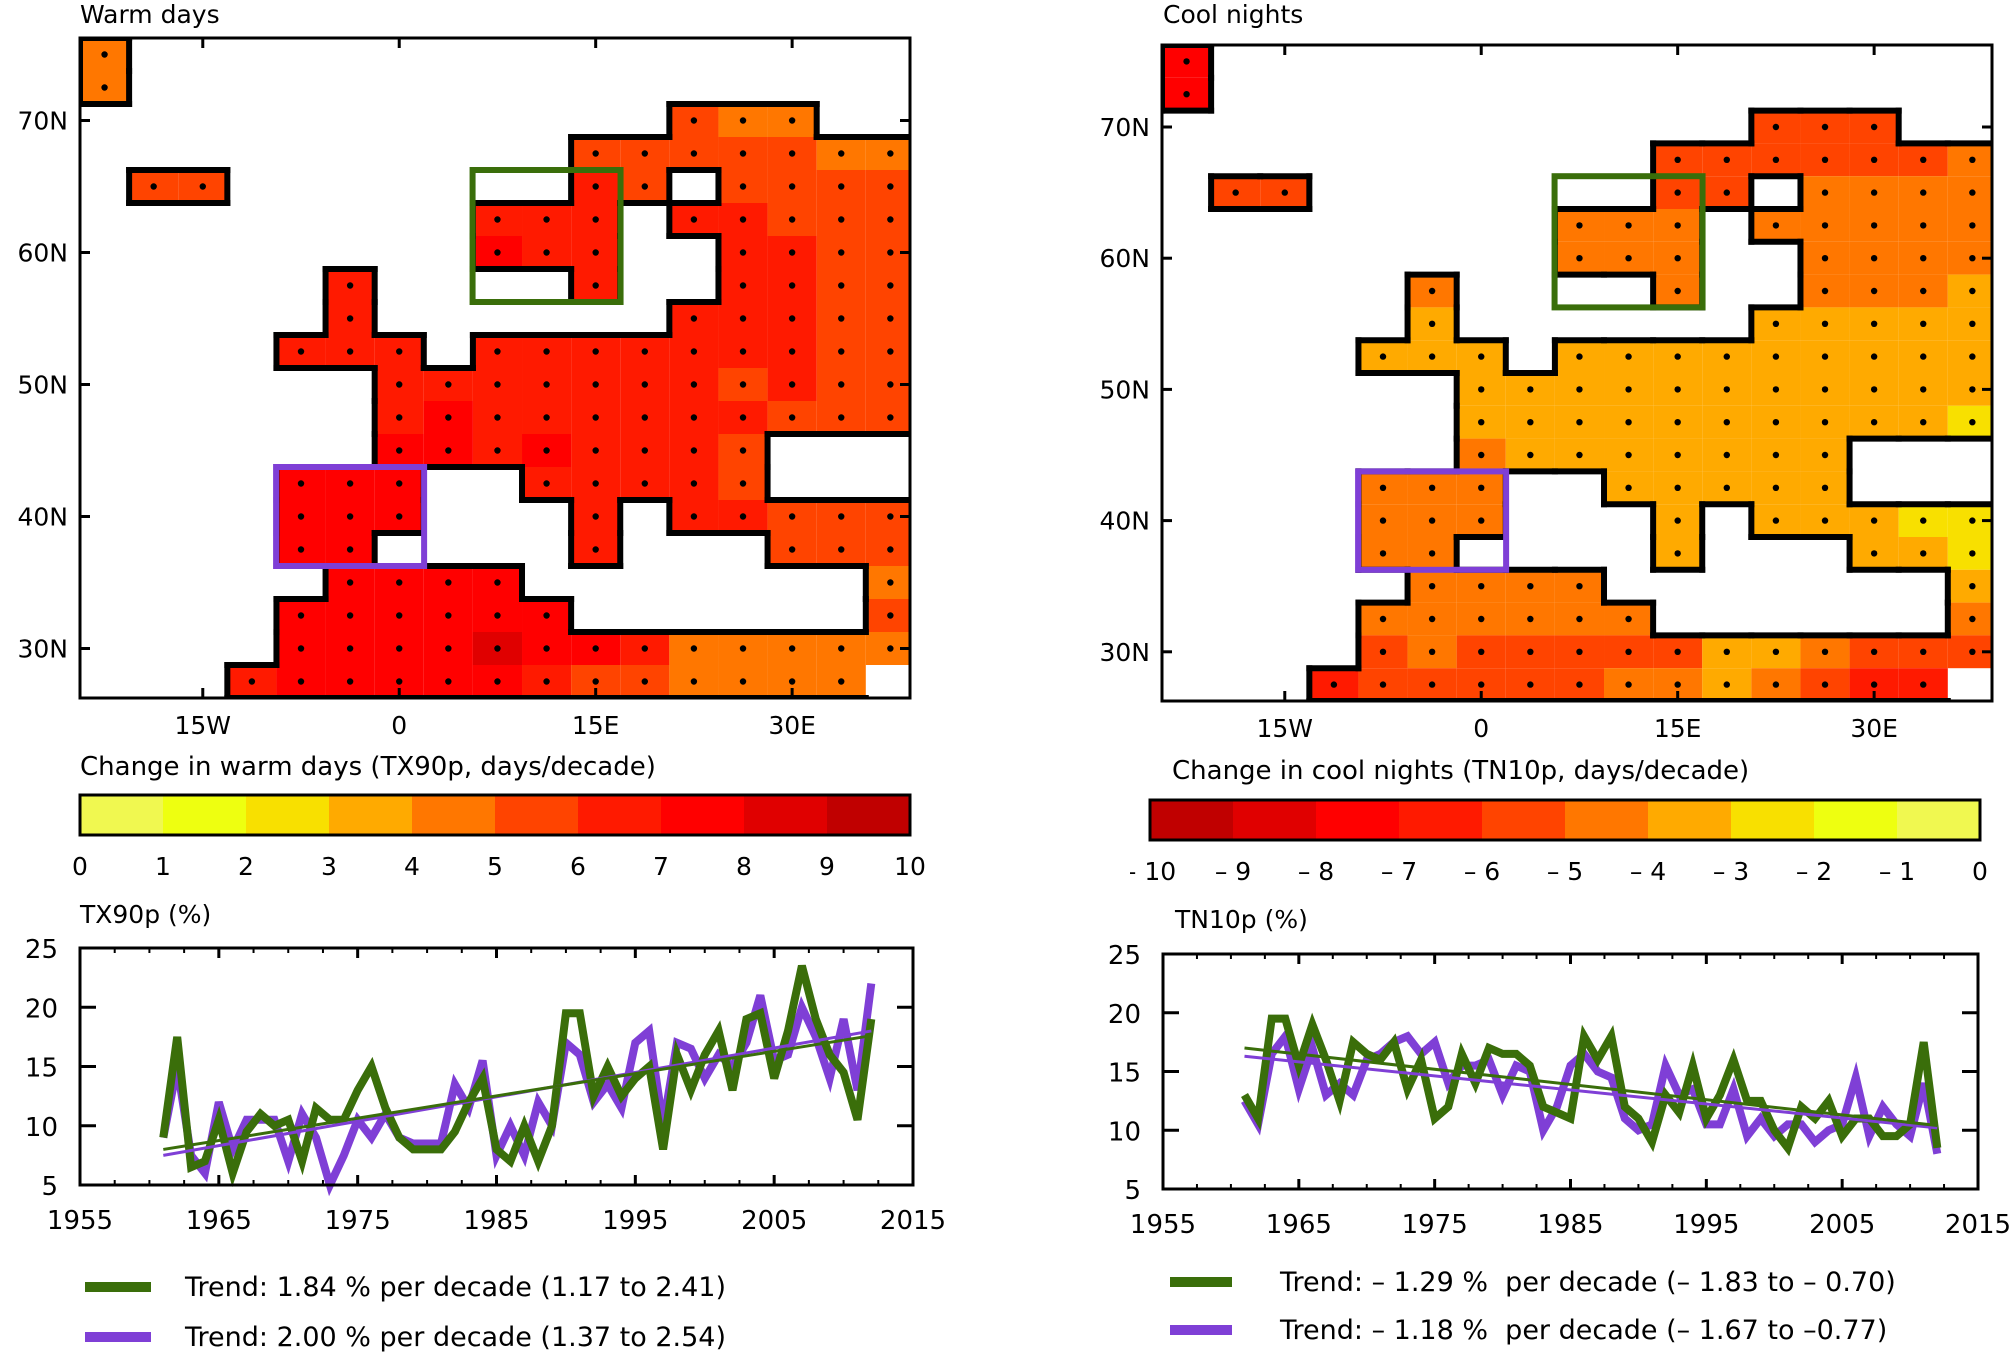  I want to click on colorbar-frame, so click(495, 815).